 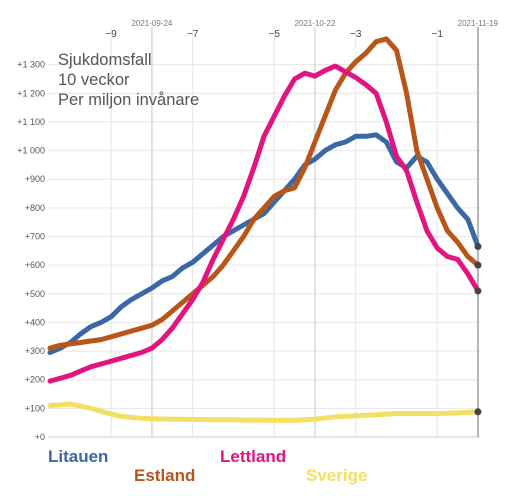 What do you see at coordinates (35, 408) in the screenshot?
I see `y-tick-label: +100` at bounding box center [35, 408].